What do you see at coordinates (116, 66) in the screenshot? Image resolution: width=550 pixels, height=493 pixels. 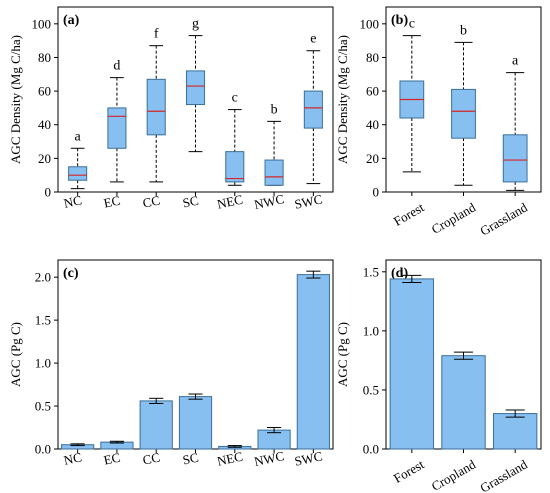 I see `significance-letter: d` at bounding box center [116, 66].